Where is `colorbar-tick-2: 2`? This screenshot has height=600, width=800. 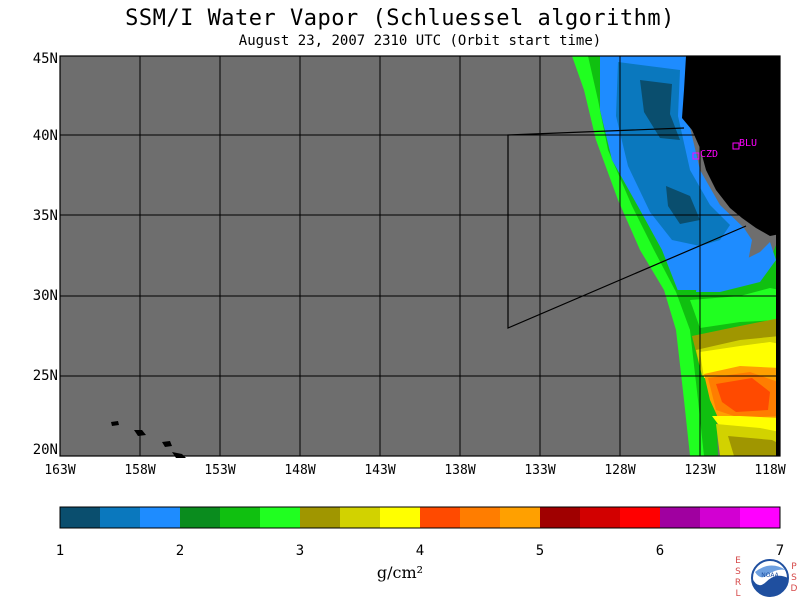
colorbar-tick-2: 2 is located at coordinates (180, 551).